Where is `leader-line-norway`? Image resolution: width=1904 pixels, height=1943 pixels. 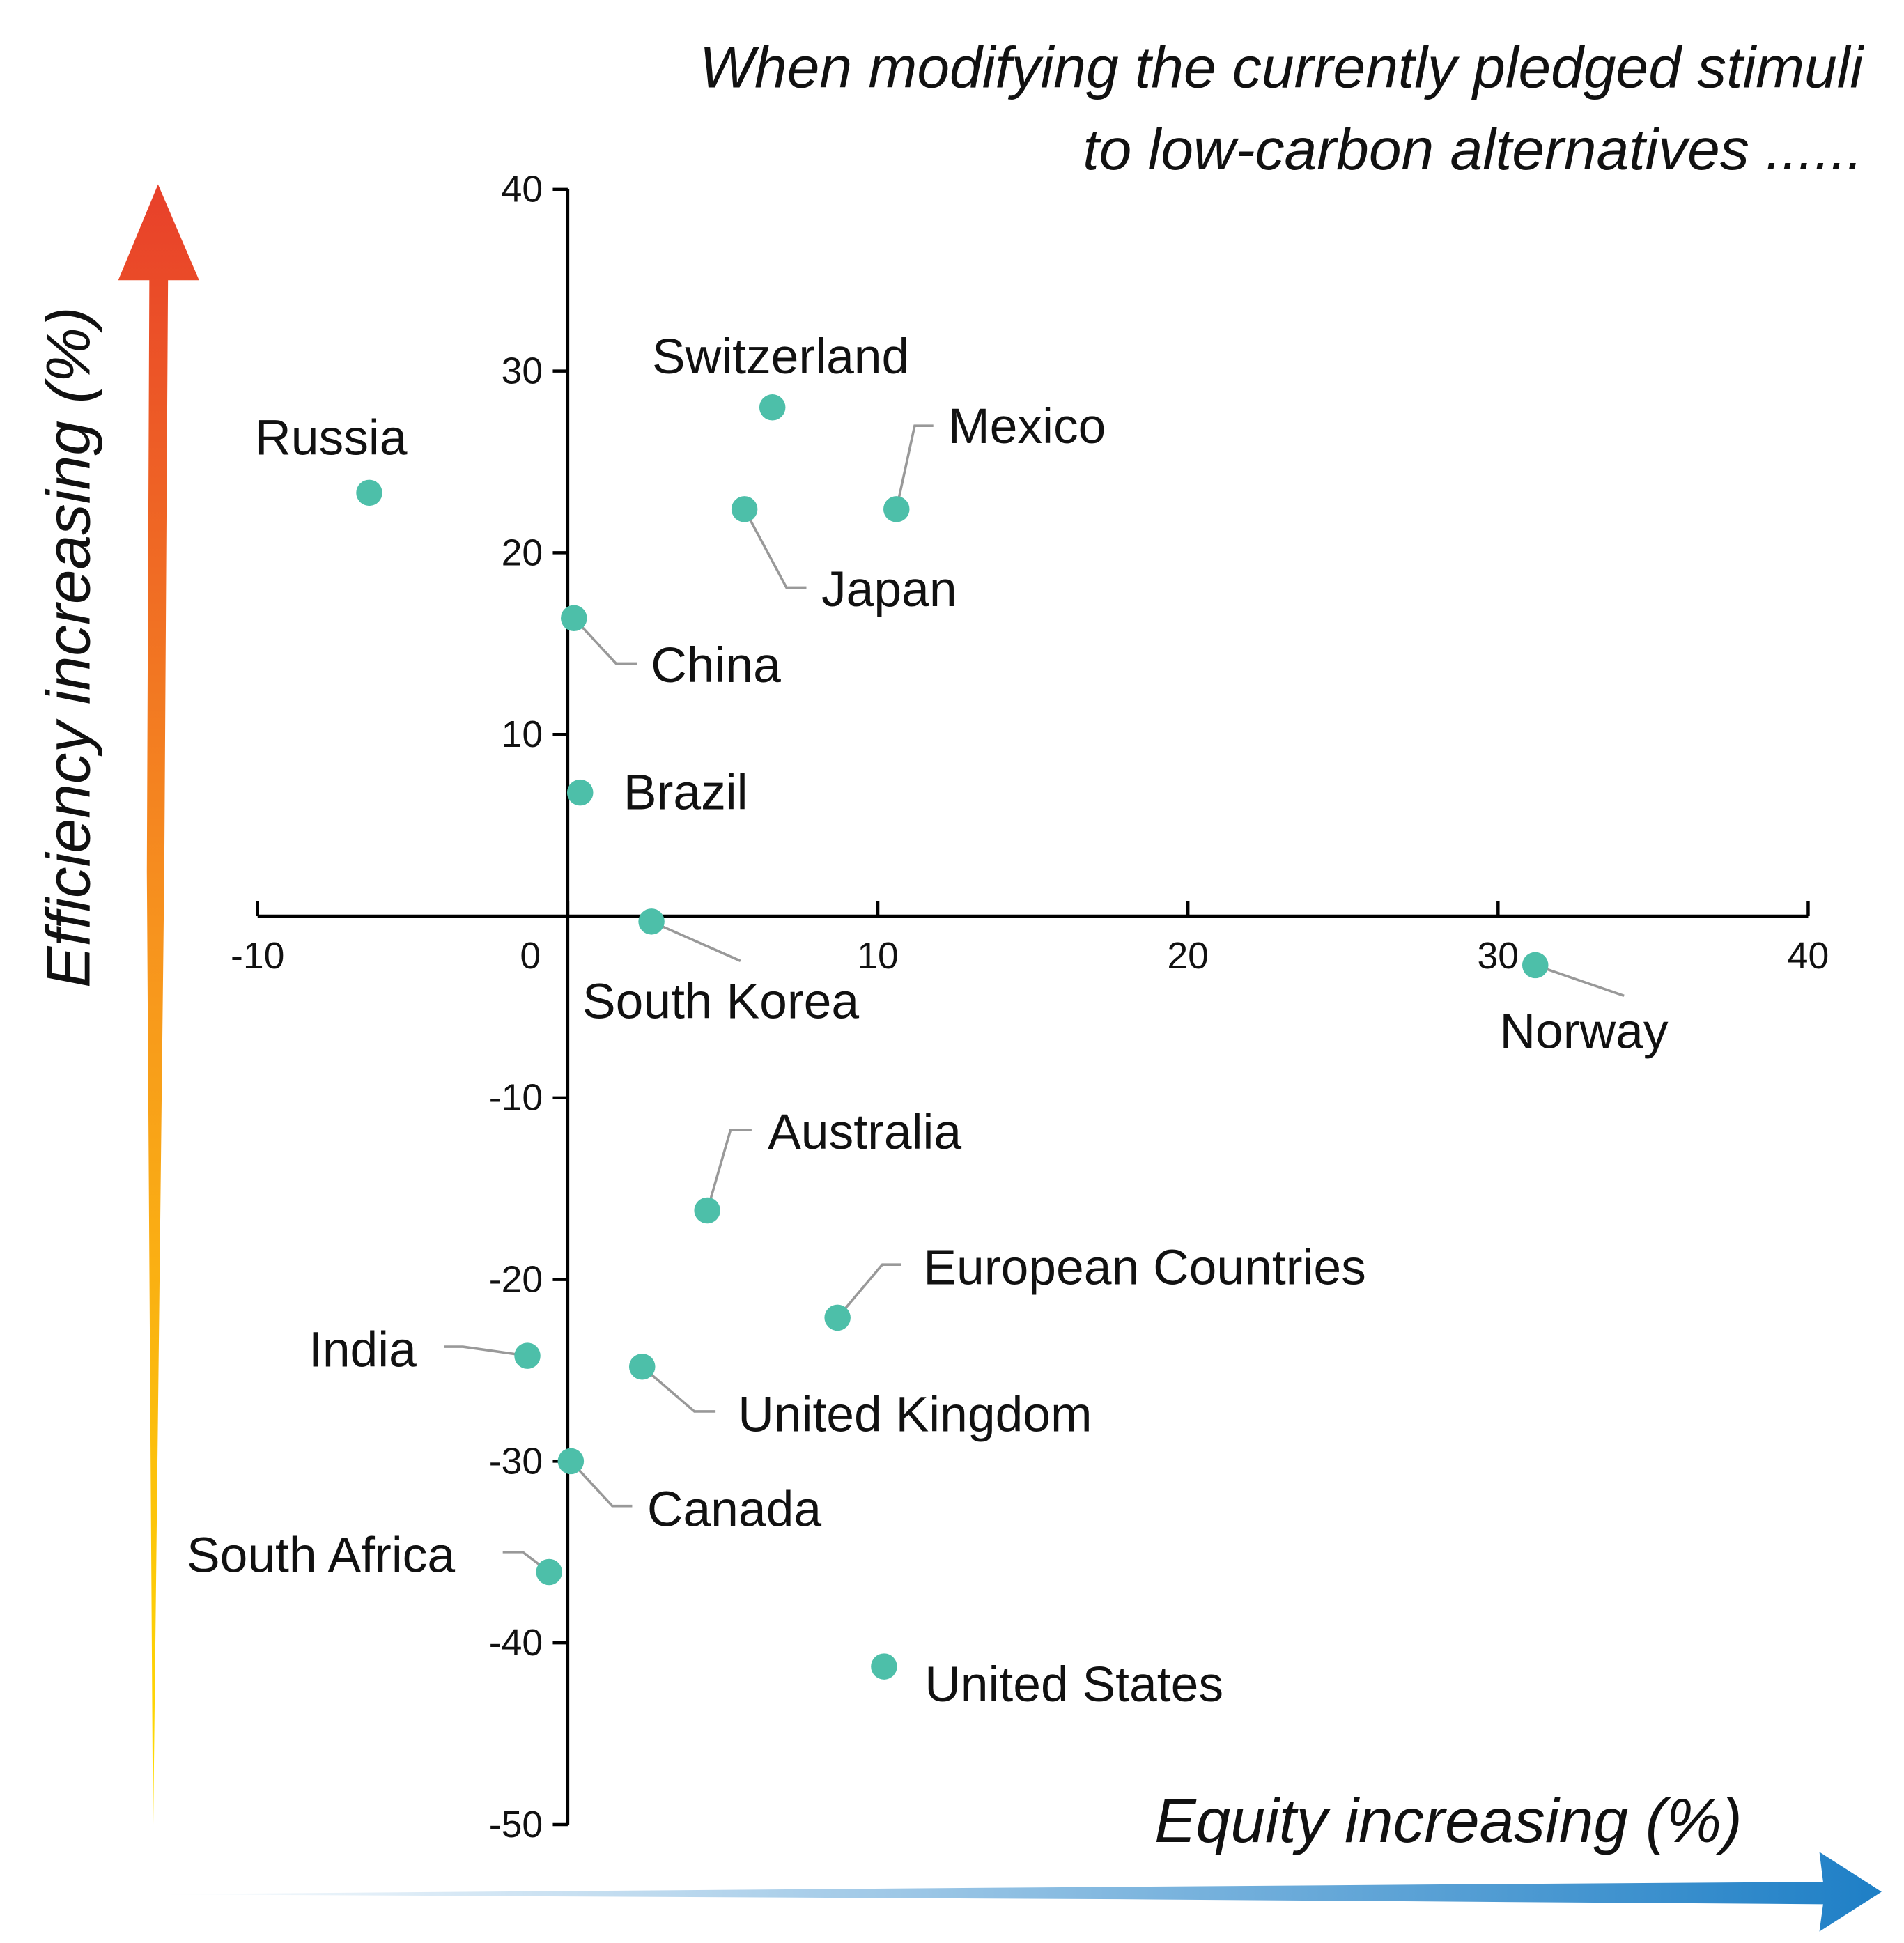
leader-line-norway is located at coordinates (1580, 980).